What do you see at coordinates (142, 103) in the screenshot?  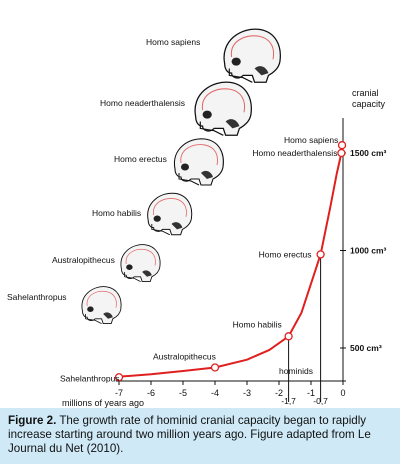 I see `skull-label: Homo neaderthalensis` at bounding box center [142, 103].